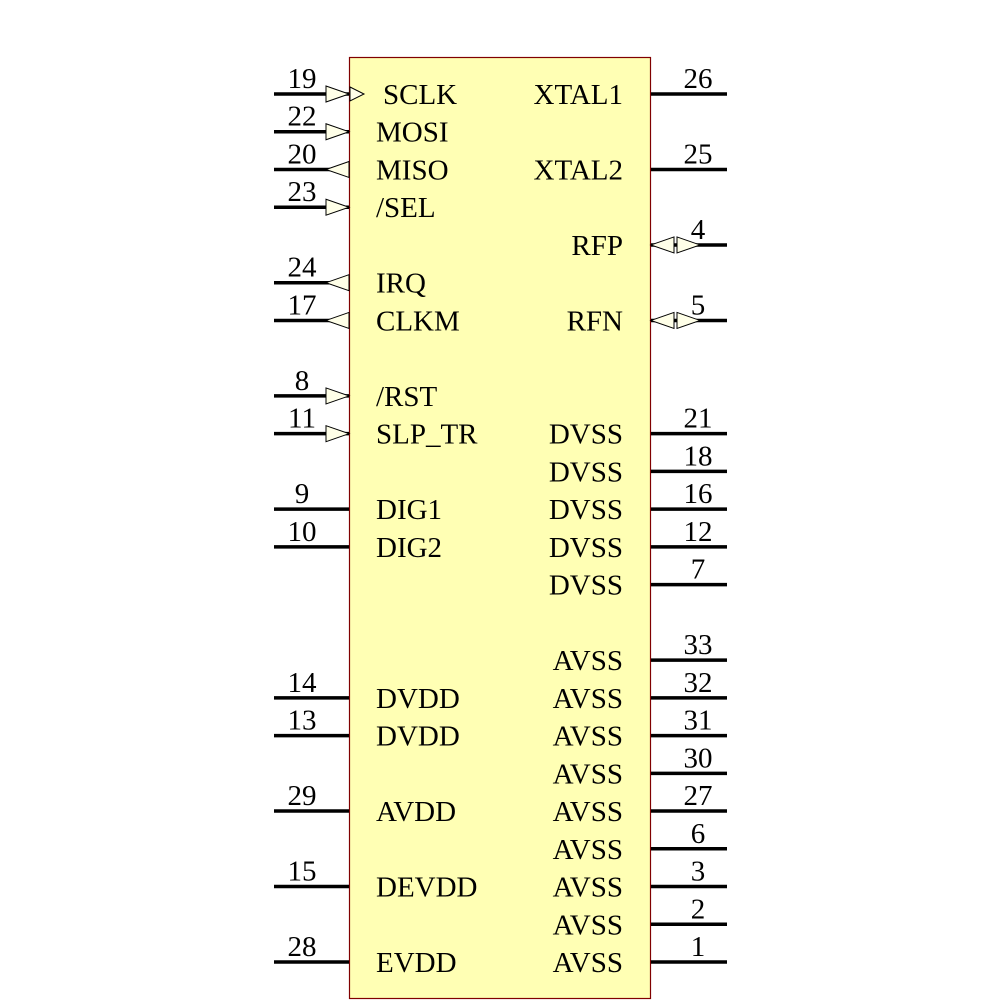  What do you see at coordinates (698, 872) in the screenshot?
I see `pin-number: 3` at bounding box center [698, 872].